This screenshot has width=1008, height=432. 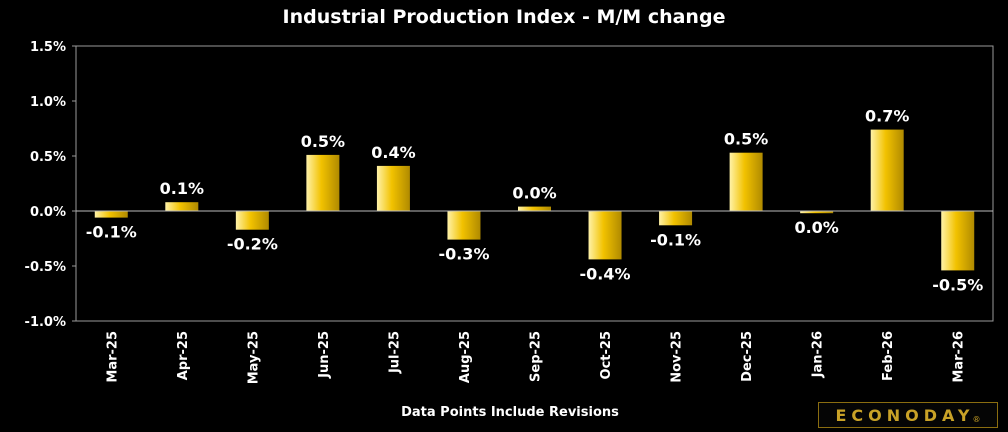 I want to click on x-tick-label: Feb-26, so click(x=888, y=356).